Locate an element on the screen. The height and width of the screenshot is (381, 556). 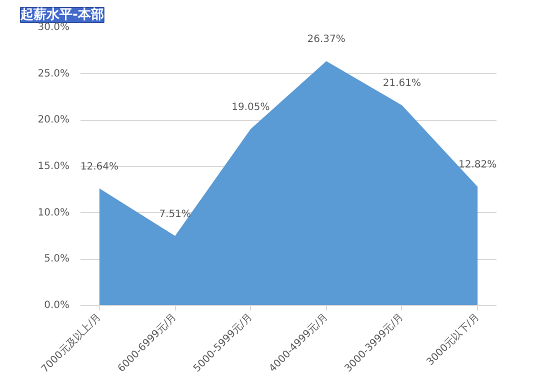
data-label: 26.37% is located at coordinates (326, 40).